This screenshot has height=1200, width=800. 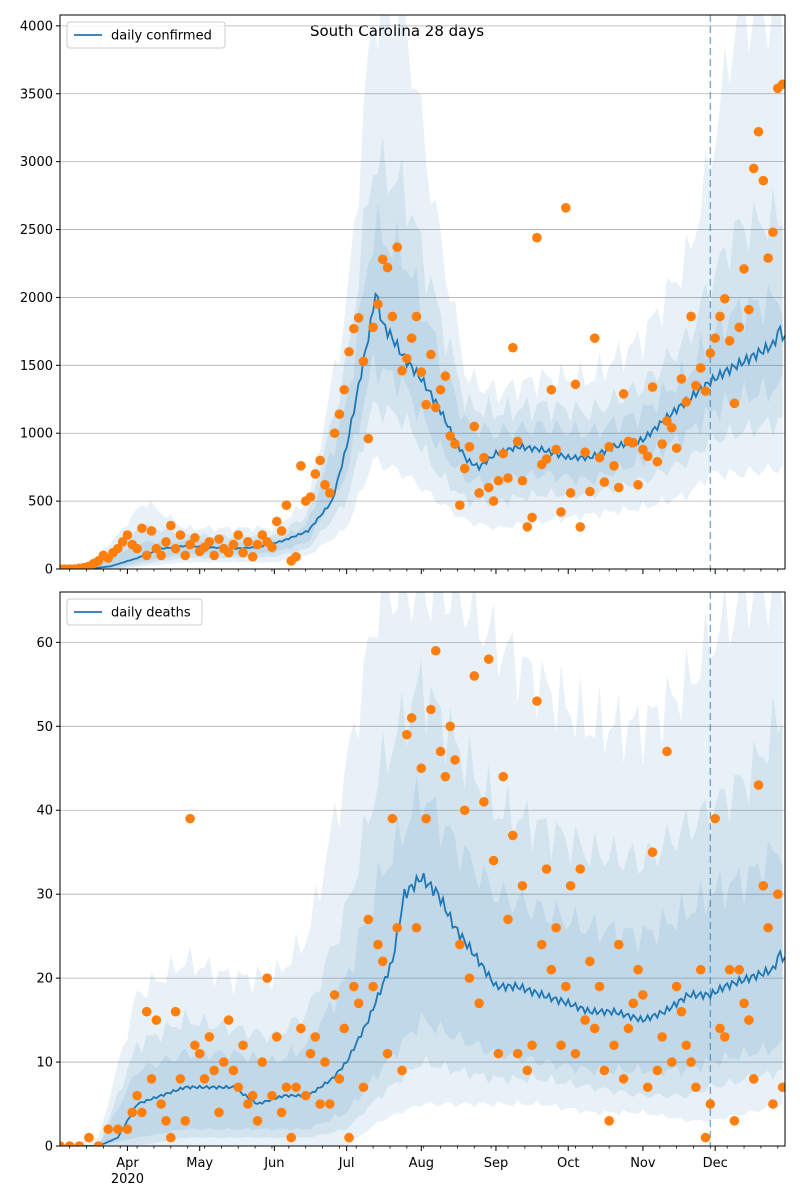 What do you see at coordinates (36, 94) in the screenshot?
I see `y-tick-label: 3500` at bounding box center [36, 94].